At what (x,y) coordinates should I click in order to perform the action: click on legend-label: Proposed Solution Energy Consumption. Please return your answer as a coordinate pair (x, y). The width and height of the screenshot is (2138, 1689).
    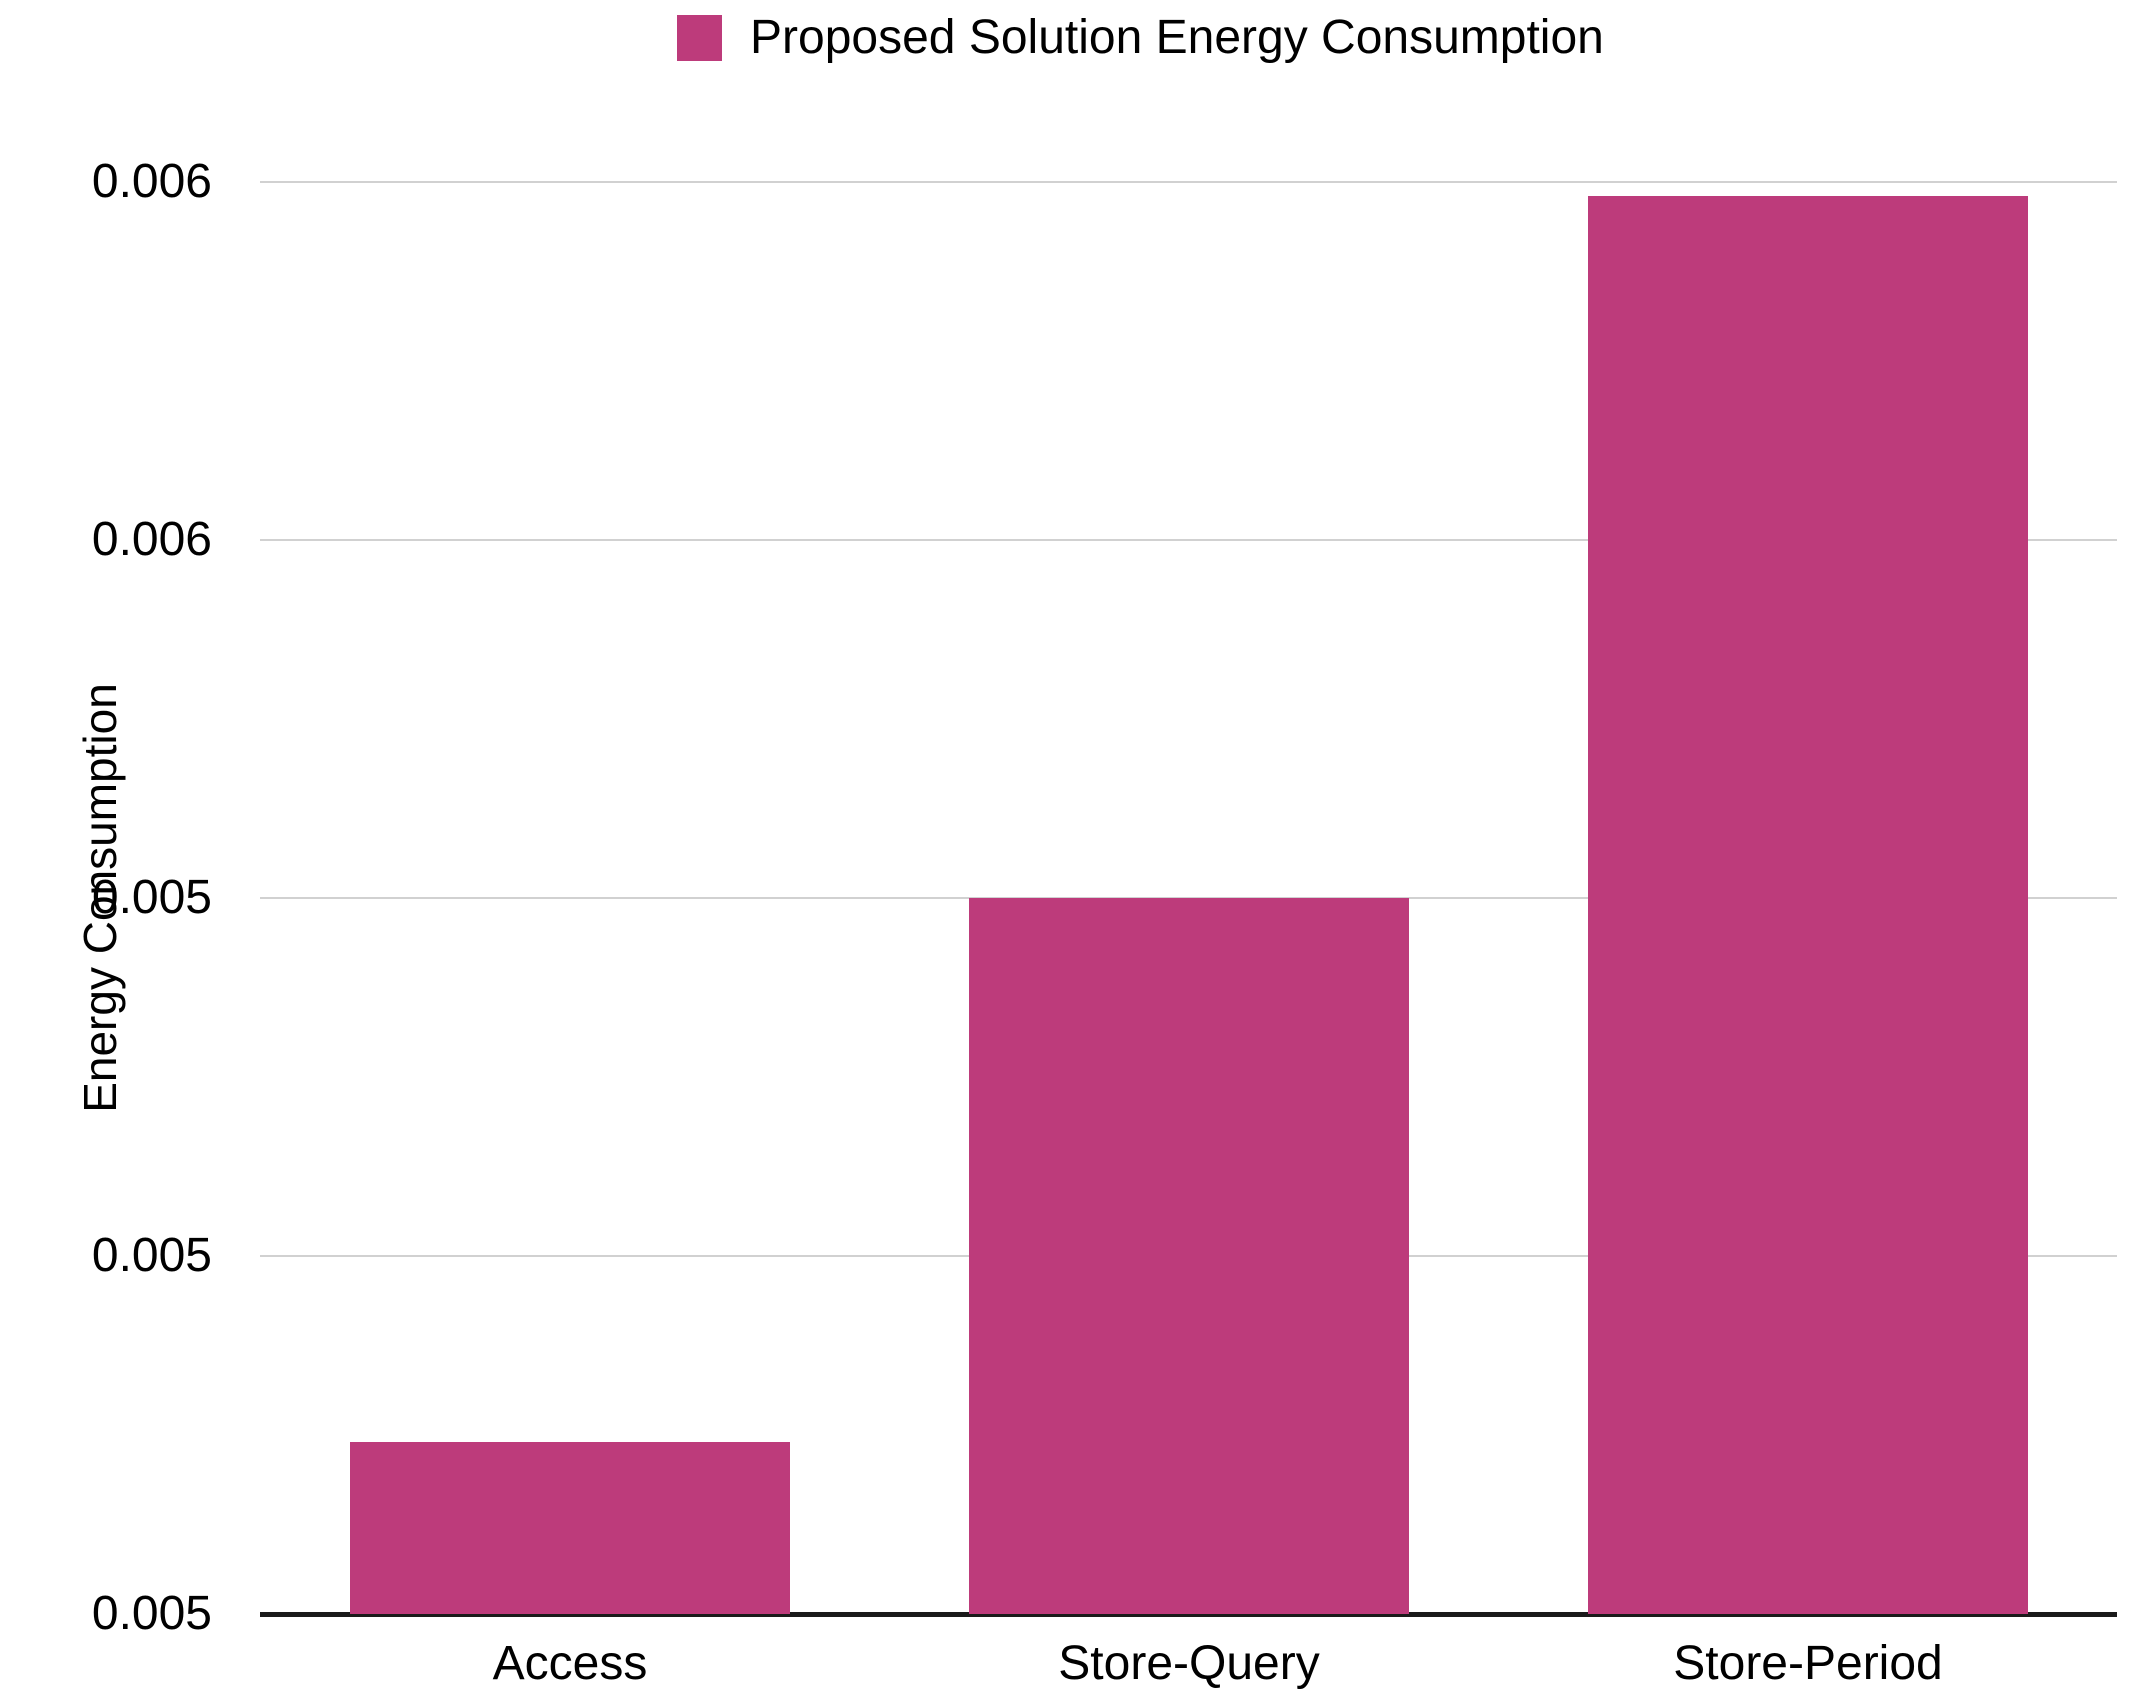
    Looking at the image, I should click on (1177, 37).